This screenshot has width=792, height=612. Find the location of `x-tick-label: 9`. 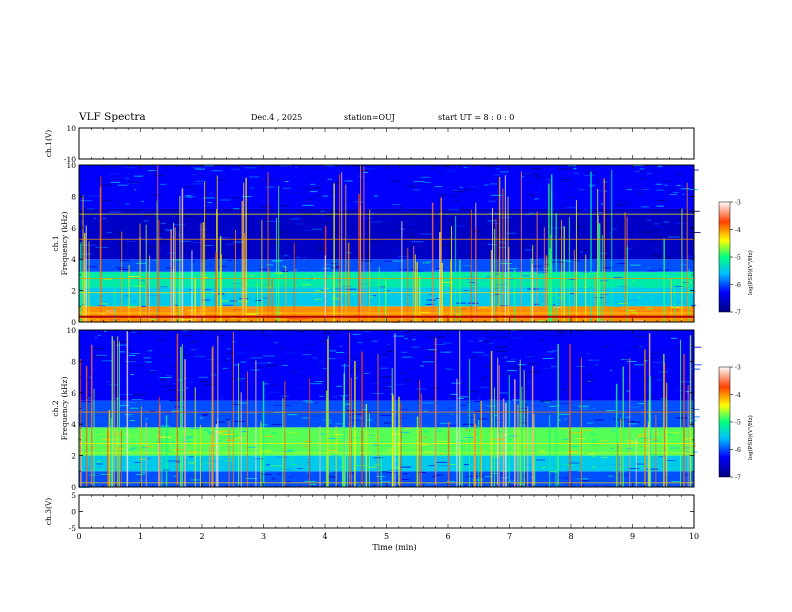

x-tick-label: 9 is located at coordinates (632, 536).